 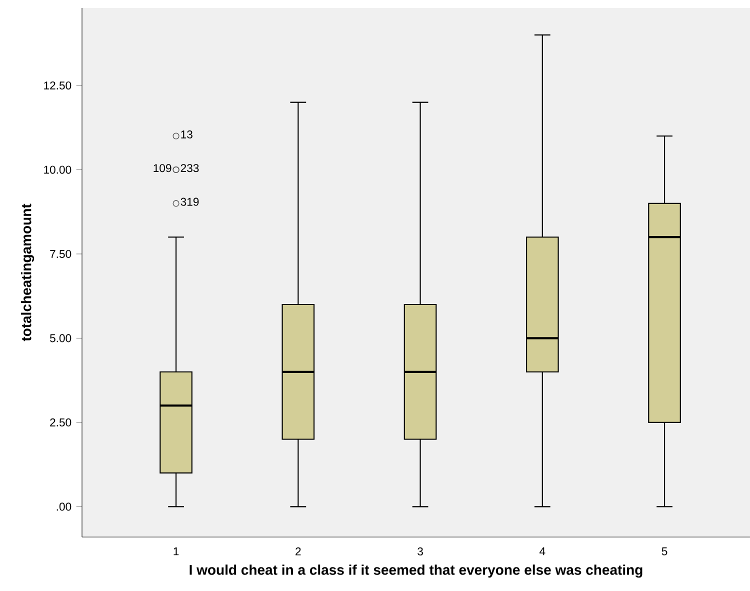 I want to click on x-tick-label: 5, so click(x=665, y=551).